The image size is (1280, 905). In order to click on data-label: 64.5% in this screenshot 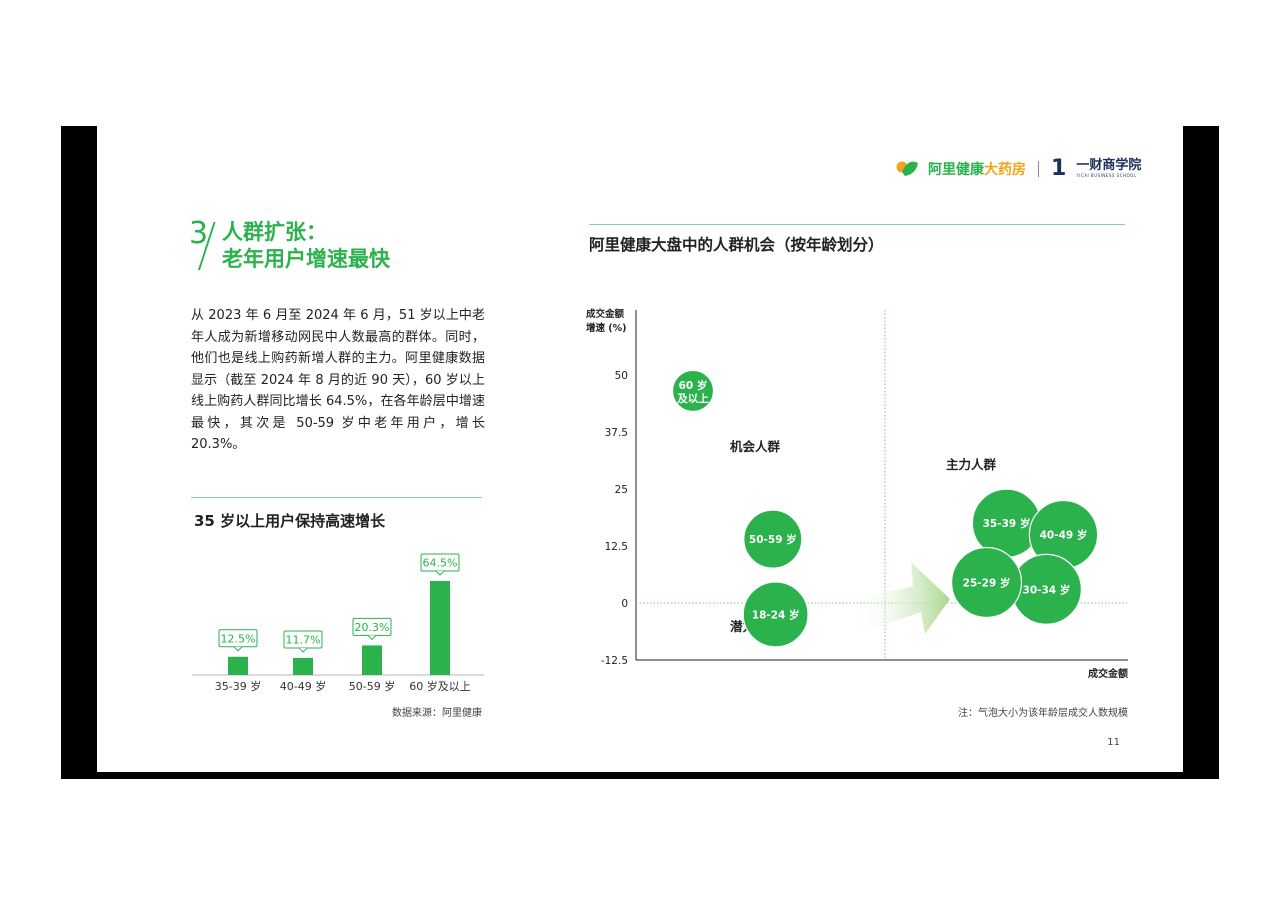, I will do `click(440, 563)`.